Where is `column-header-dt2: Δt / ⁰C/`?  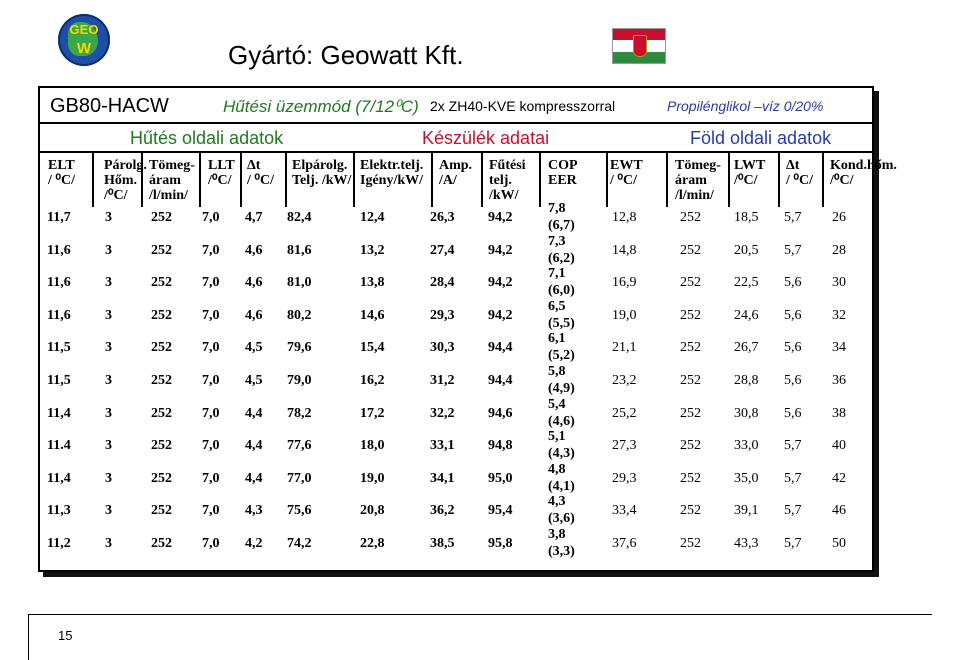
column-header-dt2: Δt / ⁰C/ is located at coordinates (799, 173).